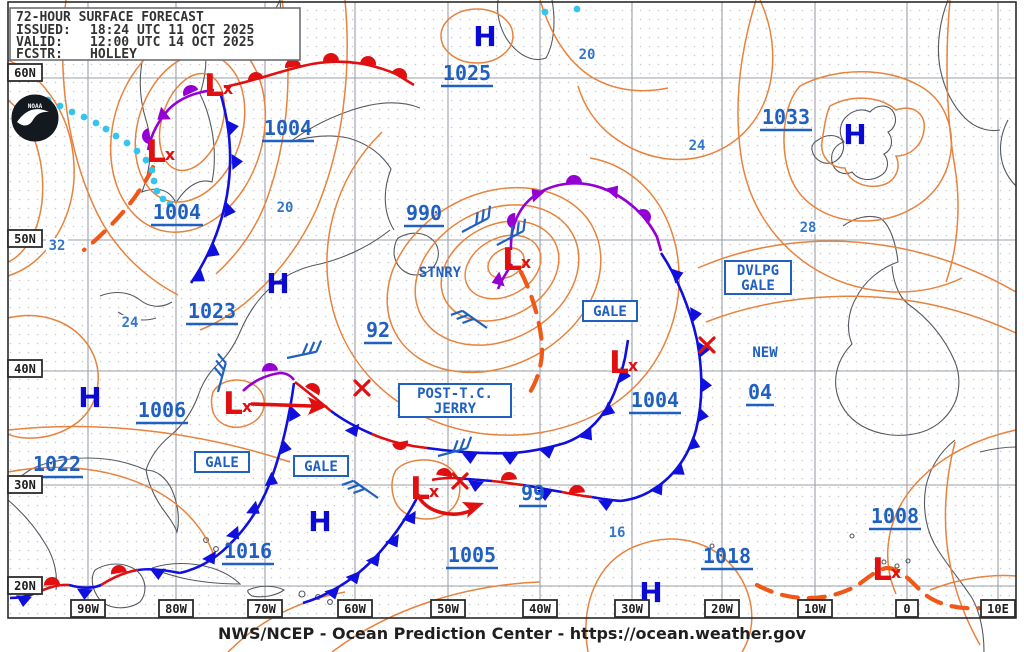 This screenshot has height=652, width=1024. What do you see at coordinates (248, 551) in the screenshot?
I see `pressure-label: 1016` at bounding box center [248, 551].